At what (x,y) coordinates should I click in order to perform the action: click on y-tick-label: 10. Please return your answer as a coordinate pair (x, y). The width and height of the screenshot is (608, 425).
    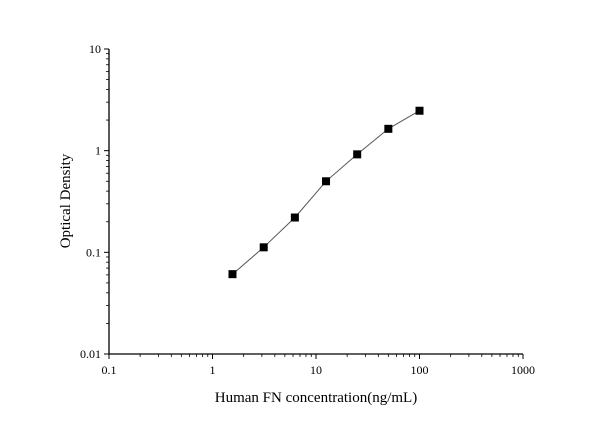
    Looking at the image, I should click on (95, 49).